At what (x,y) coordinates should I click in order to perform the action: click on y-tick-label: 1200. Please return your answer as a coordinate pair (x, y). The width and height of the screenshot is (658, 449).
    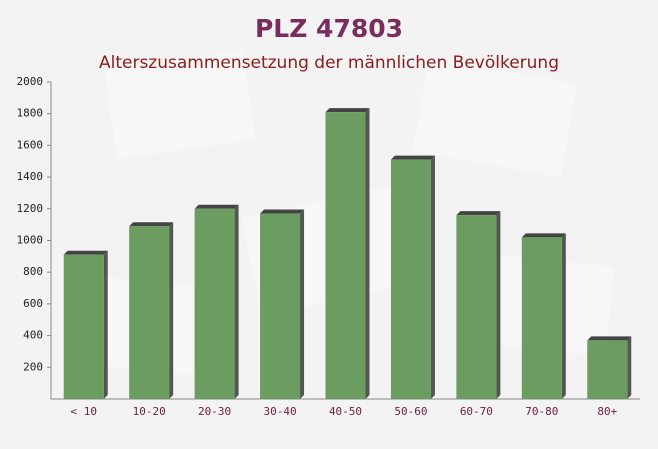
    Looking at the image, I should click on (30, 208).